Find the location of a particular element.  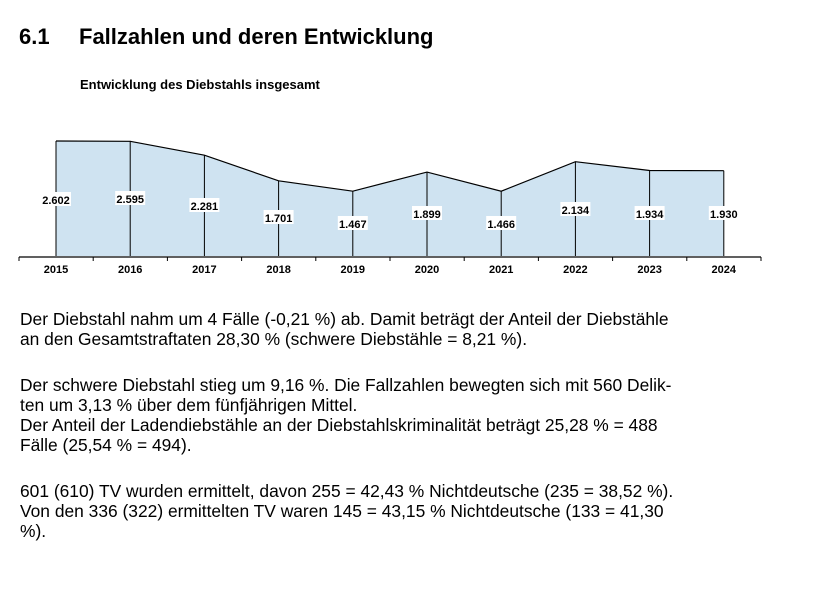

data-label-2019: 1.467 is located at coordinates (353, 225).